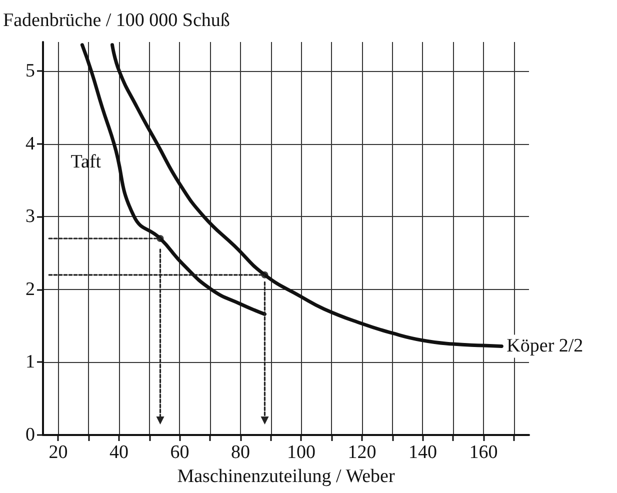  What do you see at coordinates (31, 143) in the screenshot?
I see `y-tick-label: 4` at bounding box center [31, 143].